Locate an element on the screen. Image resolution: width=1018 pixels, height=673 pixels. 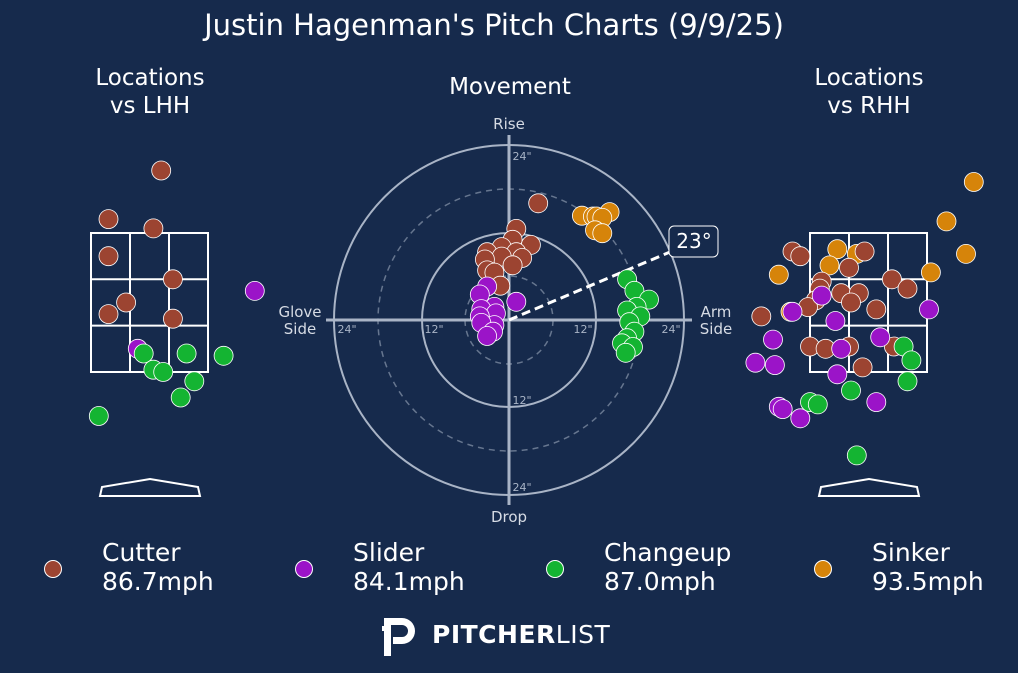
sinker-legend-swatch is located at coordinates (823, 569).